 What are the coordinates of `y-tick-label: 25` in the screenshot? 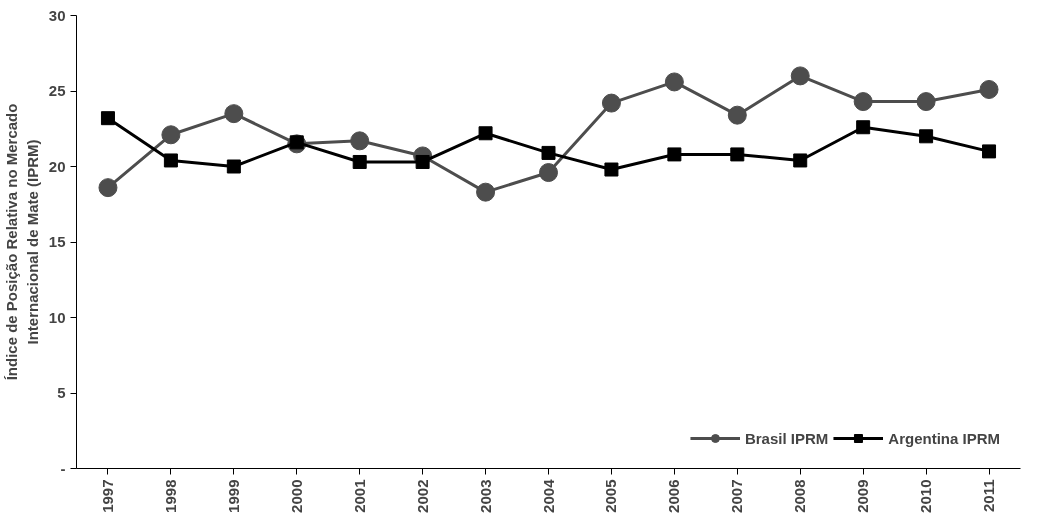 It's located at (57, 90).